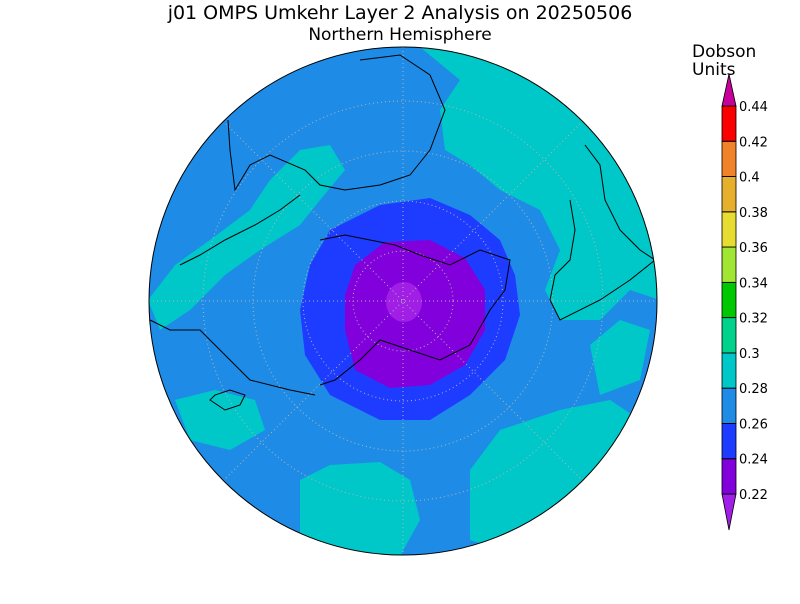  Describe the element at coordinates (729, 512) in the screenshot. I see `colorbar-extension` at that location.